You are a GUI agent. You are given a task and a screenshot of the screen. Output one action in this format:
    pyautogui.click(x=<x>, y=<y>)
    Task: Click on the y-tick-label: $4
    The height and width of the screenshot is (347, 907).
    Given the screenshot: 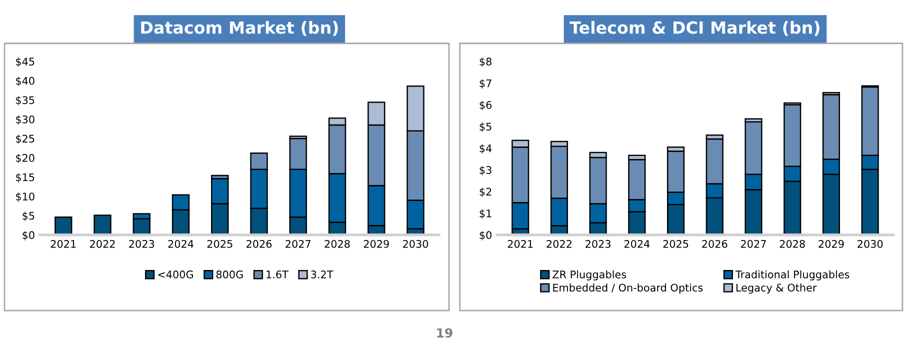 What is the action you would take?
    pyautogui.click(x=486, y=149)
    